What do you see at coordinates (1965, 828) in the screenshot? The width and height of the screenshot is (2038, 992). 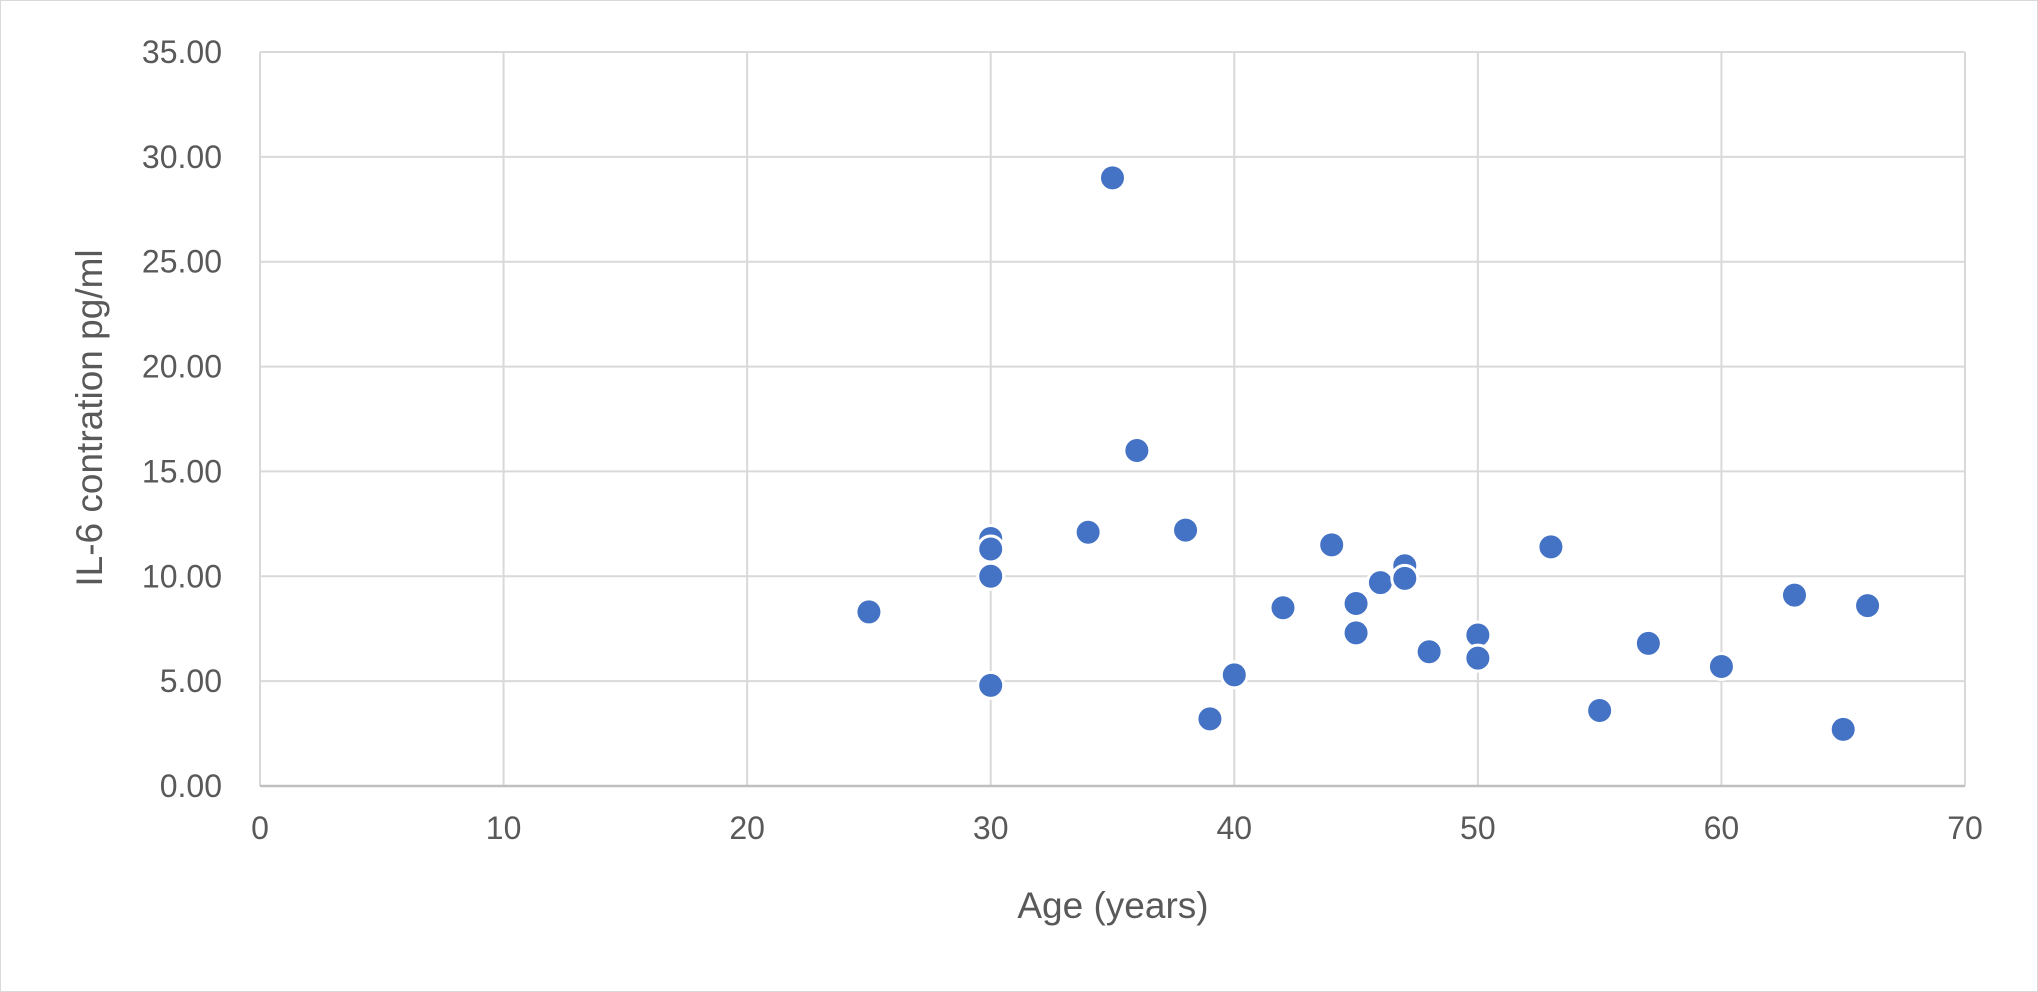 I see `x-tick-label: 70` at bounding box center [1965, 828].